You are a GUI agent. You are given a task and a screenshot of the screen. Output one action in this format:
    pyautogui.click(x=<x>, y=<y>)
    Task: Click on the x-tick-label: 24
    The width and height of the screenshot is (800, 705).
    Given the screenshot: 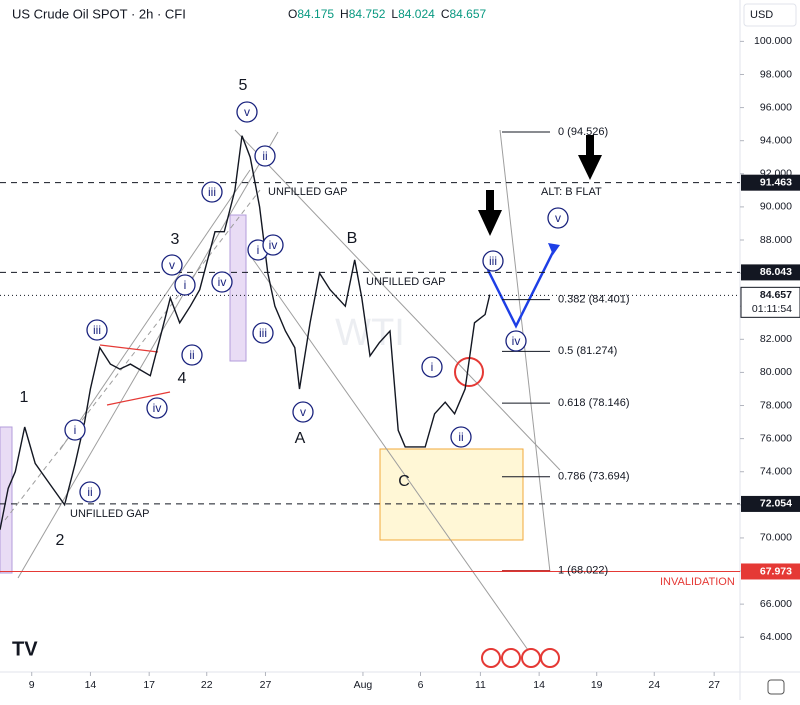 What is the action you would take?
    pyautogui.click(x=654, y=685)
    